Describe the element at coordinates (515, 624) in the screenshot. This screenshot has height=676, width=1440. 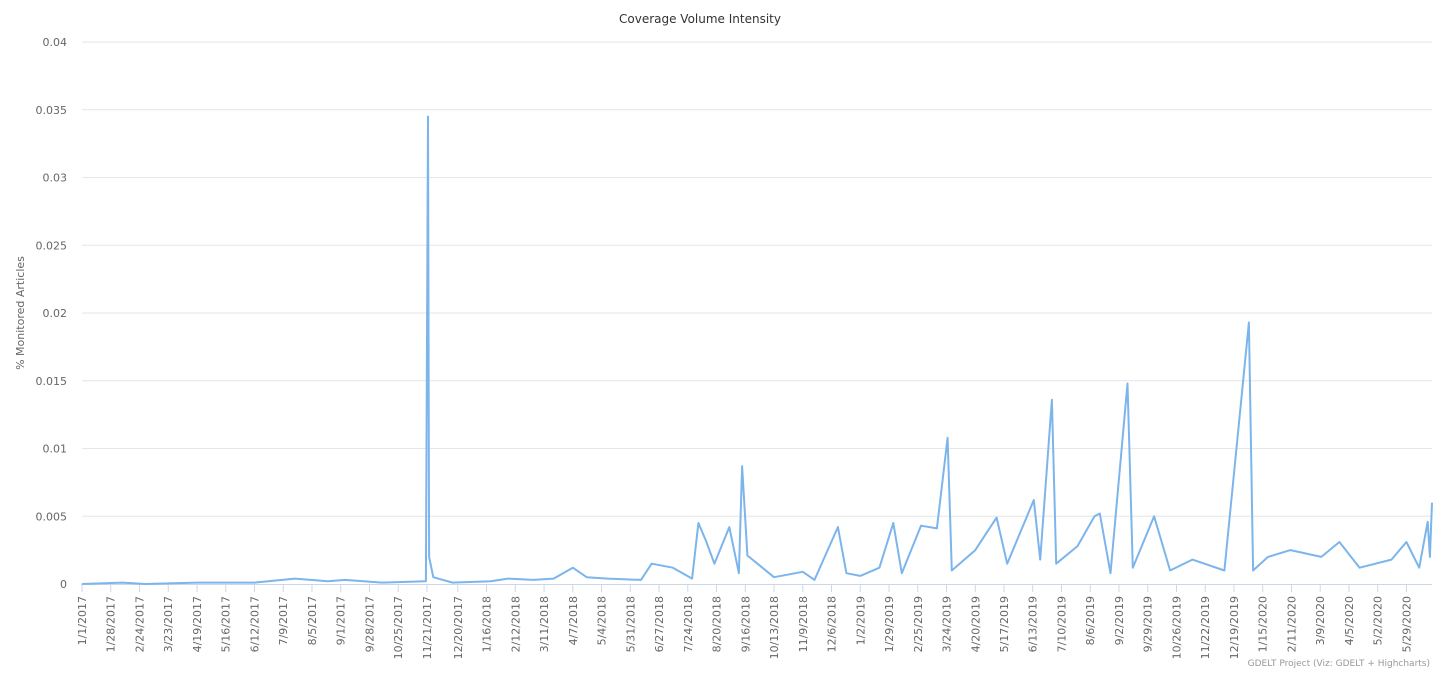
I see `x-tick-label: 2/12/2018` at that location.